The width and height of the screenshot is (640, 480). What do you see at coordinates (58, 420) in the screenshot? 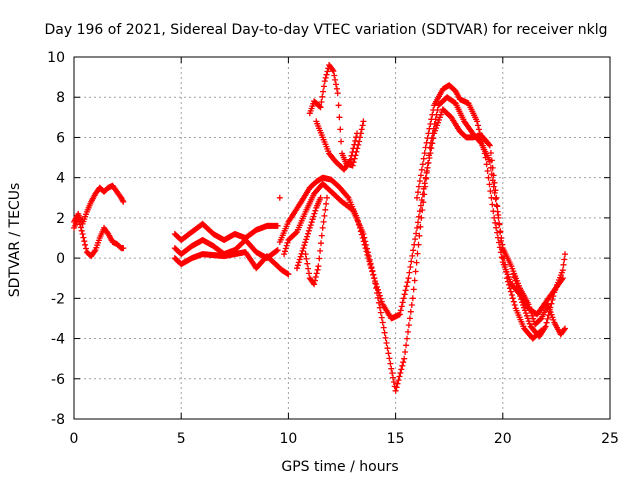
I see `y-tick-label: -8` at bounding box center [58, 420].